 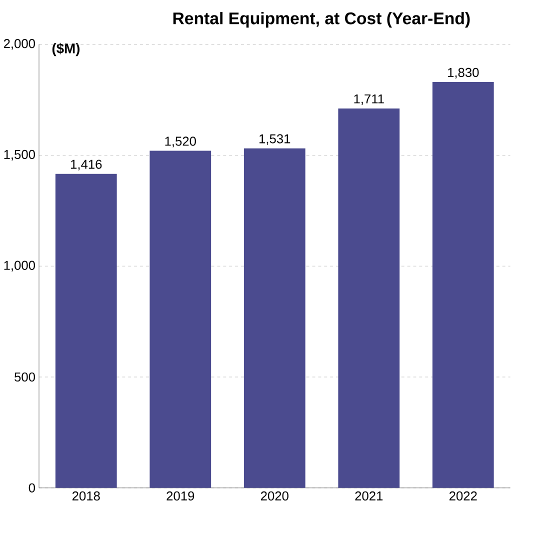 I want to click on y-tick-label: 0, so click(x=32, y=487).